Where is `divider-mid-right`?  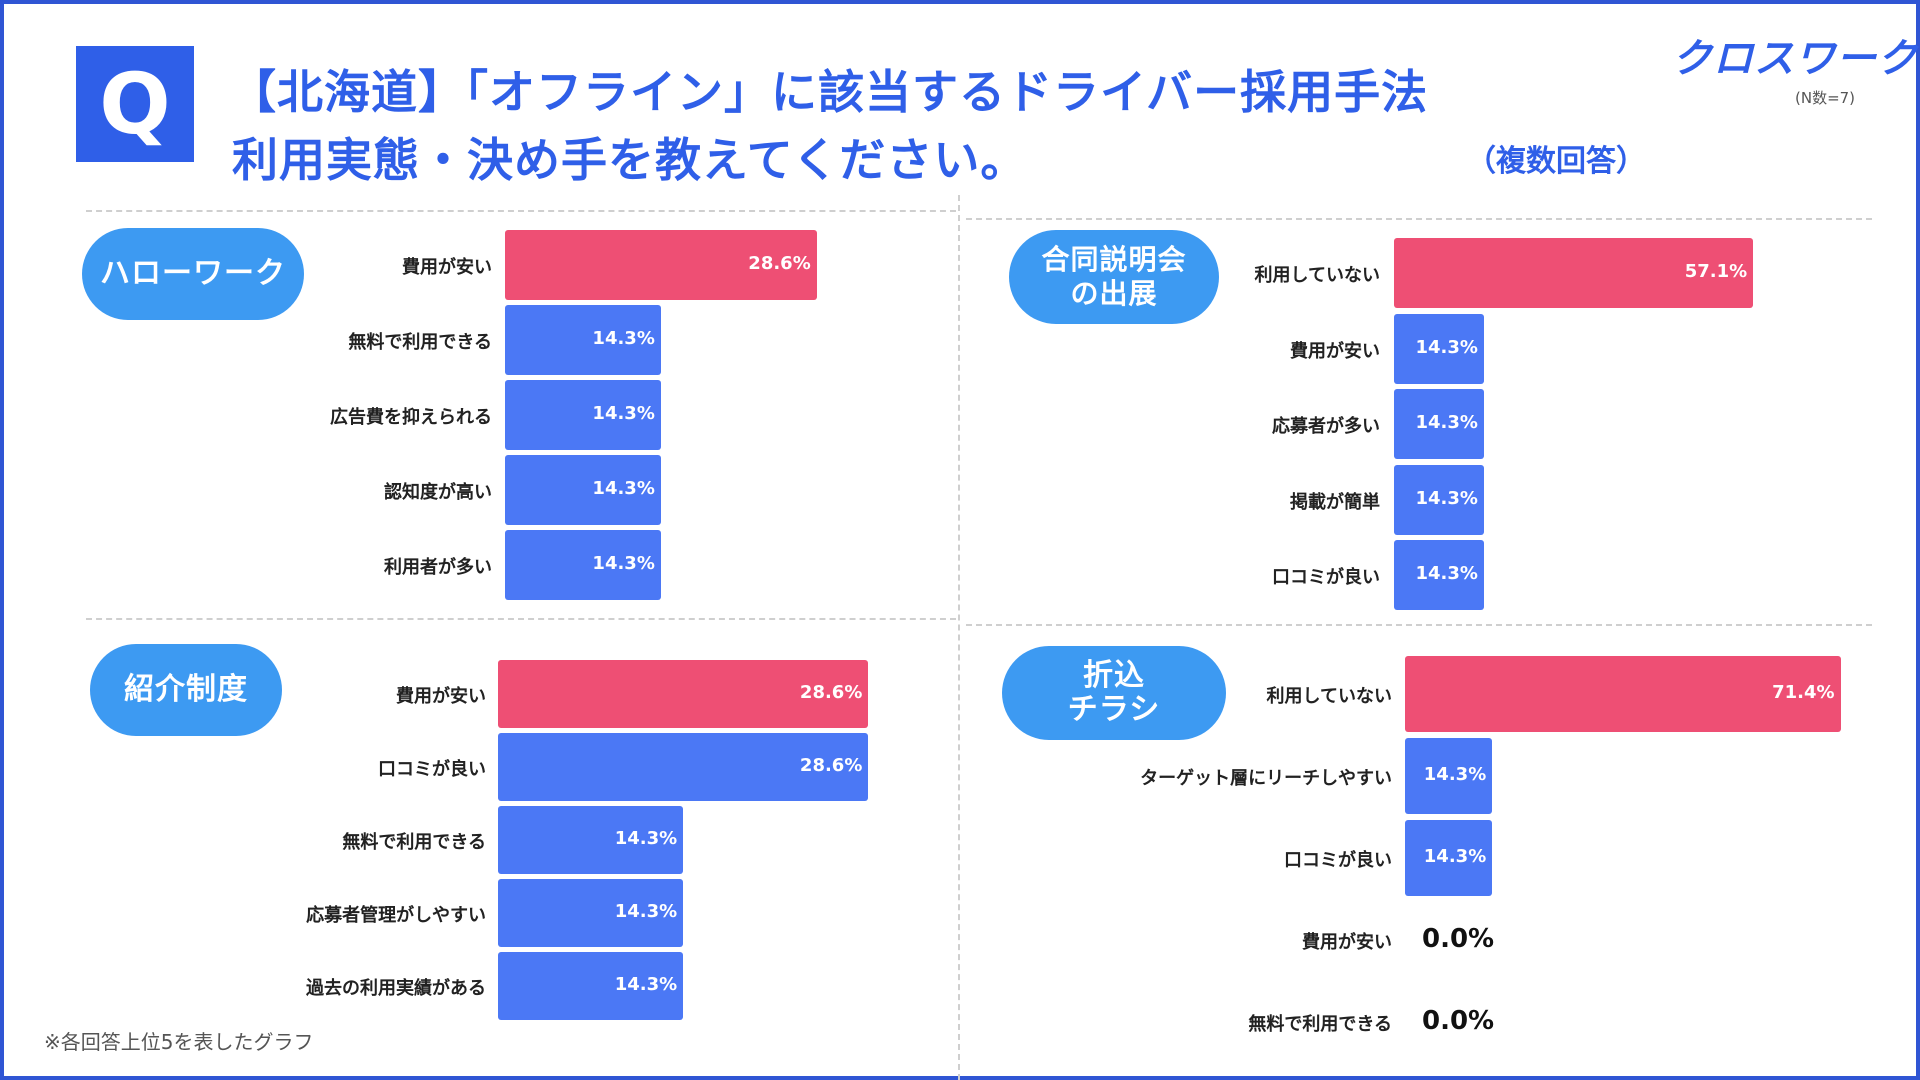 divider-mid-right is located at coordinates (1419, 625).